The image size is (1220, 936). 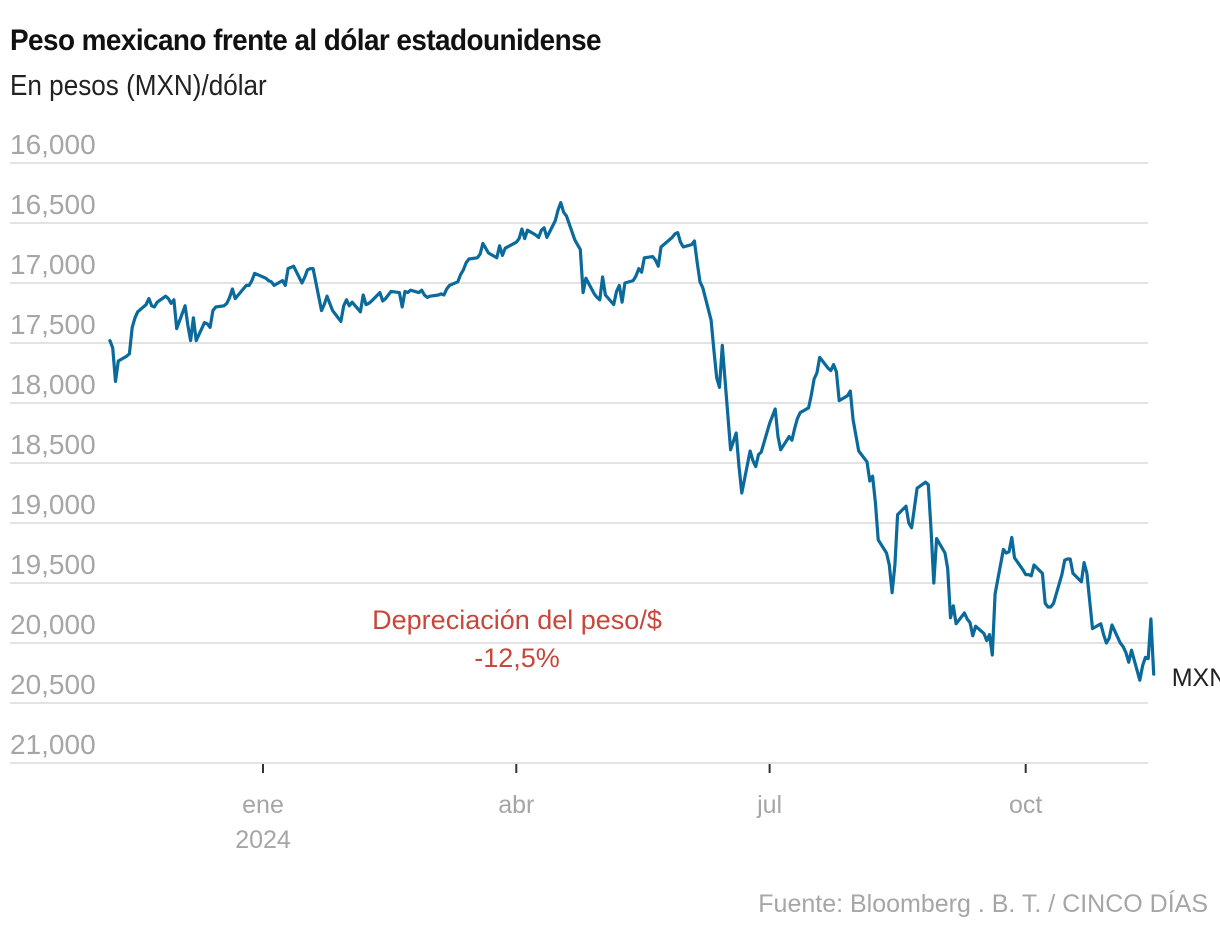 What do you see at coordinates (263, 840) in the screenshot?
I see `x-tick-sublabel: 2024` at bounding box center [263, 840].